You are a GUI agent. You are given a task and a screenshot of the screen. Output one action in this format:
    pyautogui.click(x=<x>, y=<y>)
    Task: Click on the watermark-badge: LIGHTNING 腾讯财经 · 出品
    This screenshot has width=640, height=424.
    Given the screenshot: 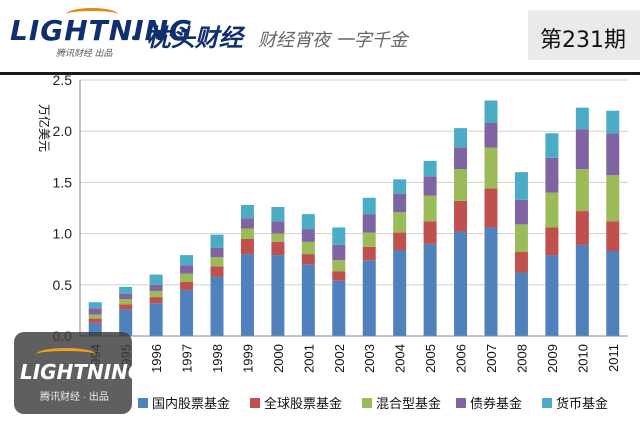 What is the action you would take?
    pyautogui.click(x=79, y=373)
    